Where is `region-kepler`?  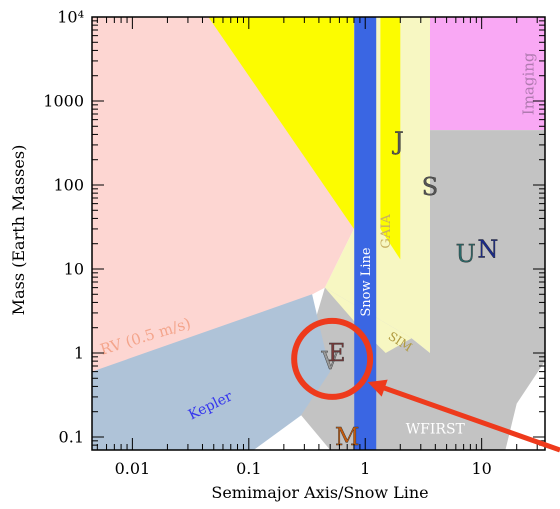 region-kepler is located at coordinates (211, 372).